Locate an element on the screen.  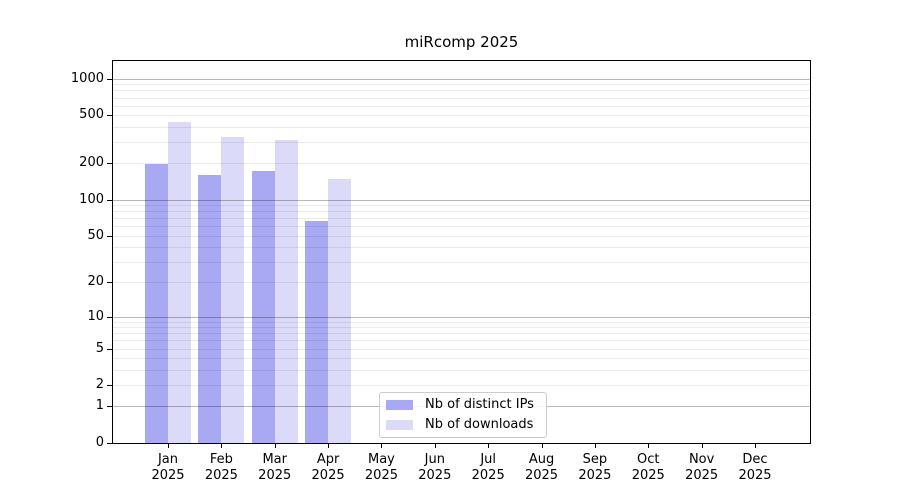
y-tick-label: 50 is located at coordinates (95, 235).